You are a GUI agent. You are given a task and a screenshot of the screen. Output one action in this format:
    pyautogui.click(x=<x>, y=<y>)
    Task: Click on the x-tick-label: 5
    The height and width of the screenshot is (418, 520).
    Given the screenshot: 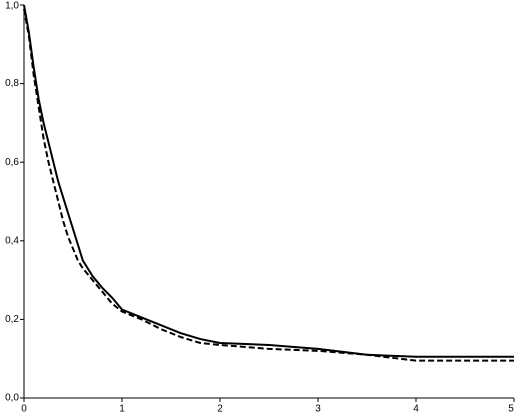 What is the action you would take?
    pyautogui.click(x=511, y=409)
    